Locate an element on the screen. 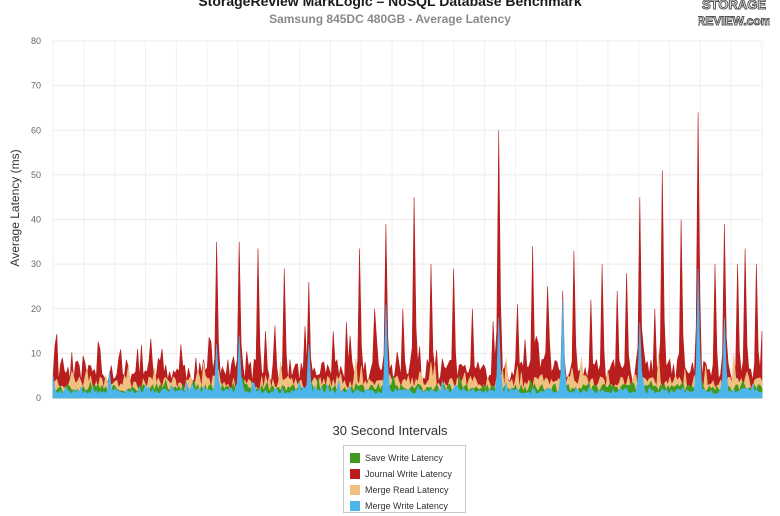  y-tick-label: 10 is located at coordinates (36, 353).